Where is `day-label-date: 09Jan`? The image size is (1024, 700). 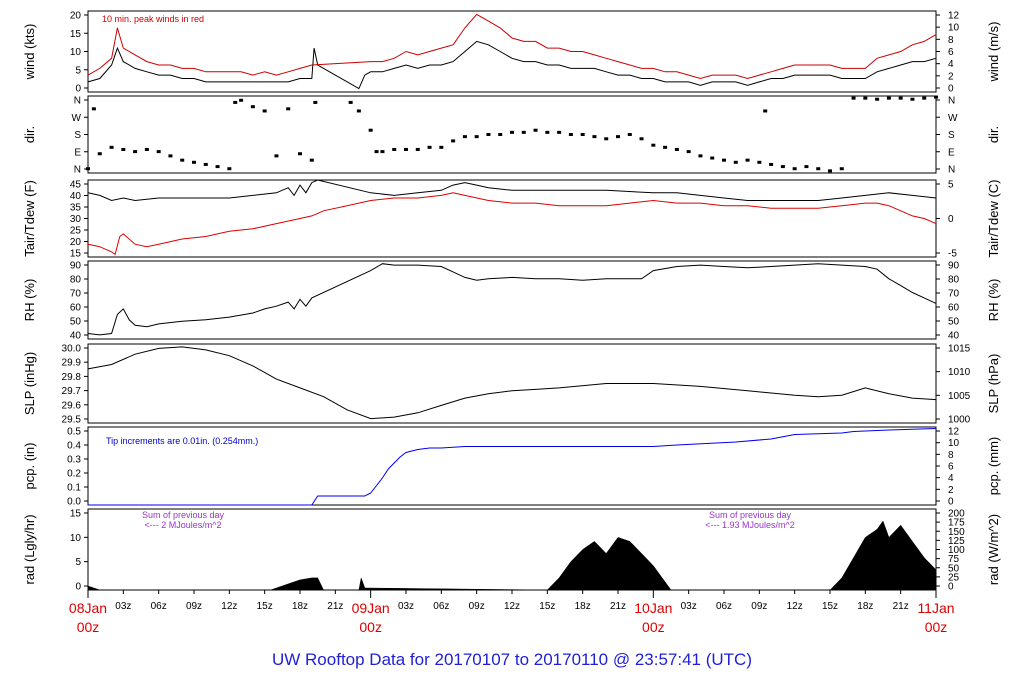
day-label-date: 09Jan is located at coordinates (371, 608).